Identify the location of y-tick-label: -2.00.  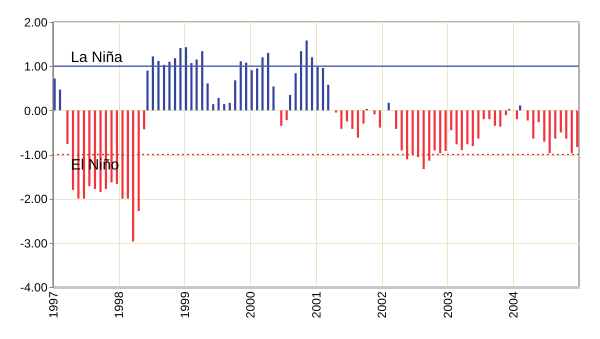
(34, 199).